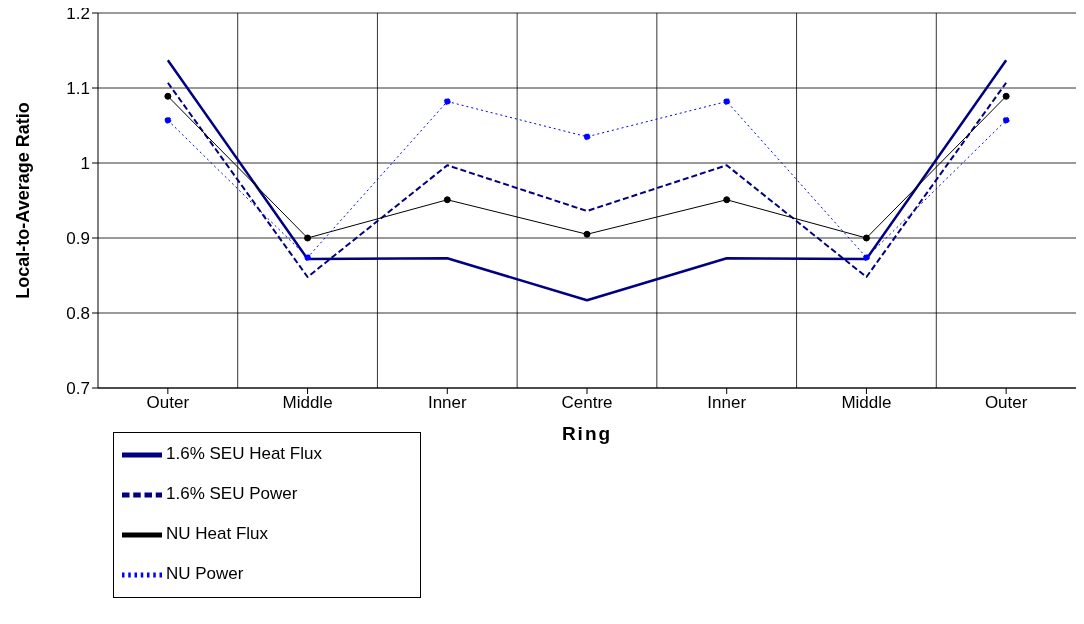 This screenshot has width=1084, height=624. Describe the element at coordinates (587, 433) in the screenshot. I see `x-axis-title: Ring` at that location.